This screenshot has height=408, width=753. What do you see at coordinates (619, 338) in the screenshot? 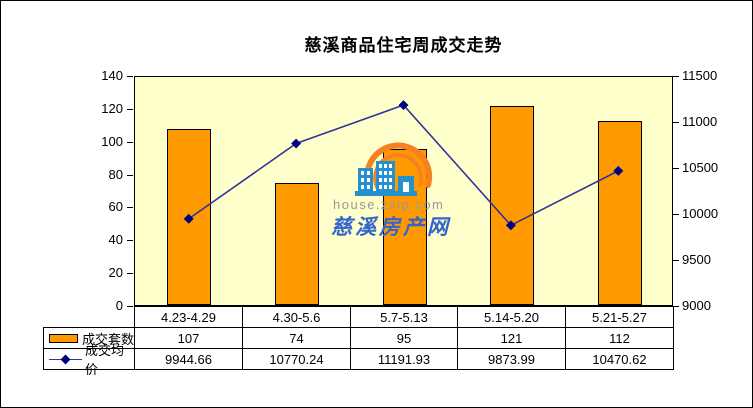
I see `units-value-cell: 112` at bounding box center [619, 338].